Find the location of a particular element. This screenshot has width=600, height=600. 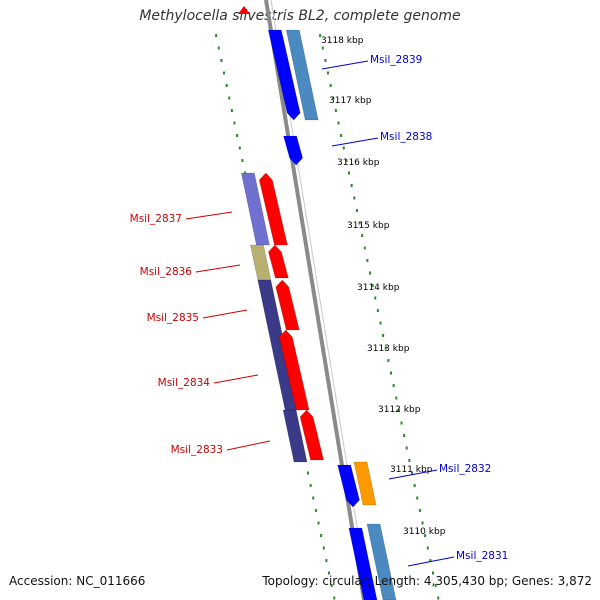

ruler-label: 3113 kbp is located at coordinates (388, 349).